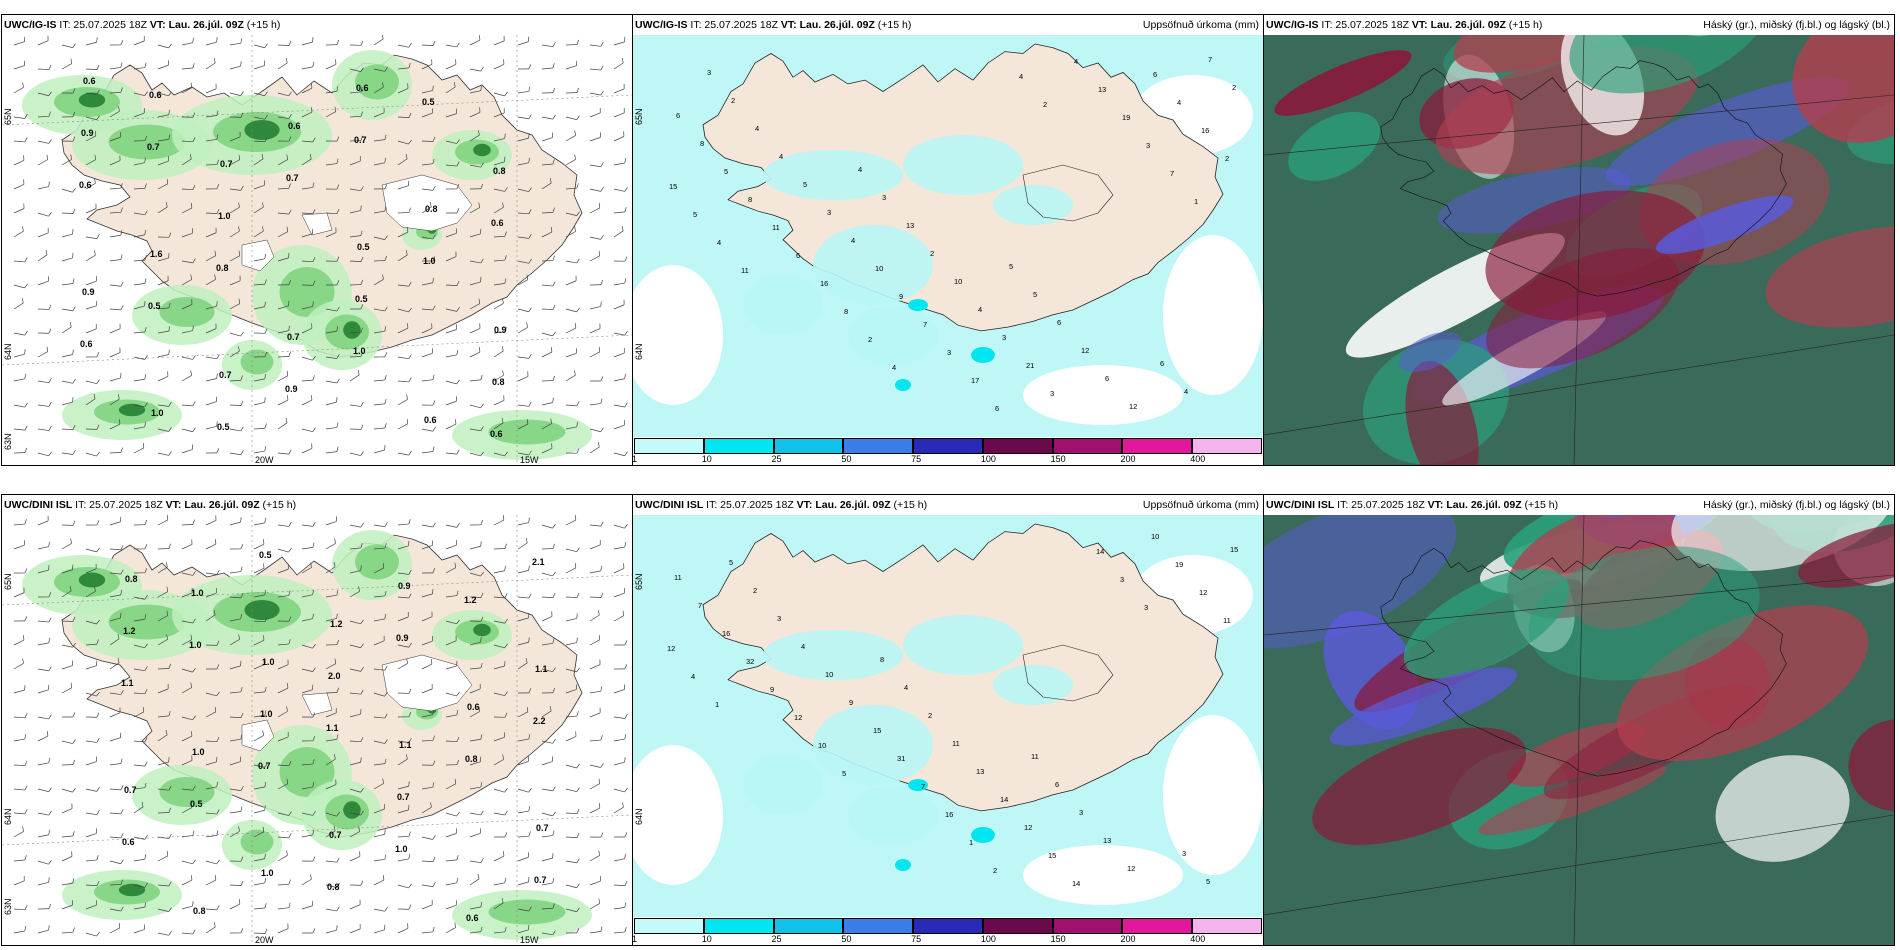 The image size is (1900, 950). What do you see at coordinates (1107, 840) in the screenshot?
I see `accum-value-label: 13` at bounding box center [1107, 840].